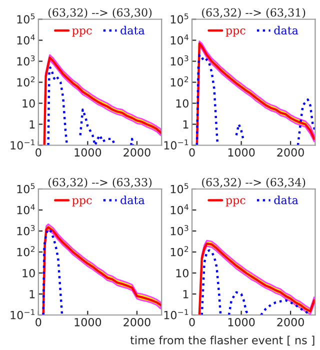 The width and height of the screenshot is (320, 350). Describe the element at coordinates (222, 341) in the screenshot. I see `x-axis-title: time from the flasher event [ ns ]` at that location.